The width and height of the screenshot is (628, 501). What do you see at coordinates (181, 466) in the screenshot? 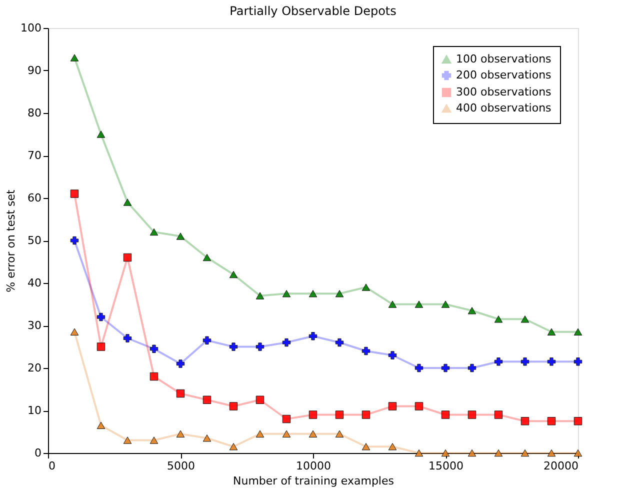
I see `x-tick-label: 5000` at bounding box center [181, 466].